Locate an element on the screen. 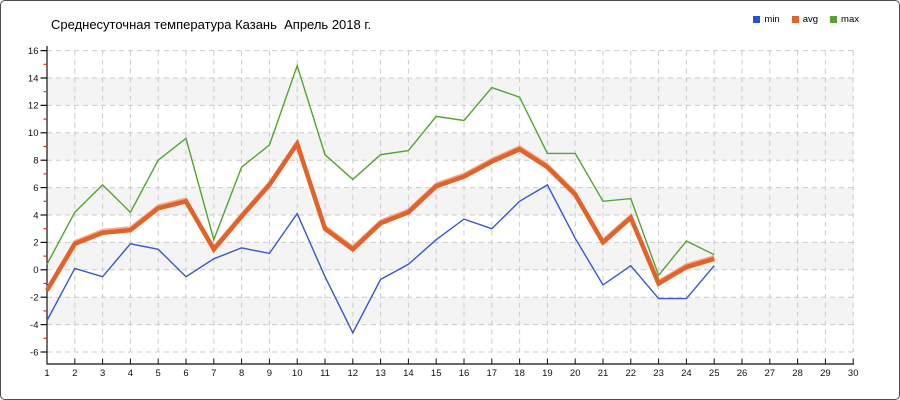  x-tick-label: 19 is located at coordinates (547, 373).